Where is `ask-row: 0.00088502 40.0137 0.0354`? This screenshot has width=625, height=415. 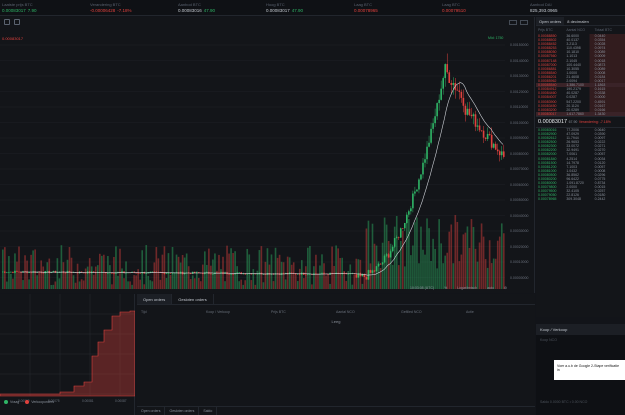 ask-row: 0.00088502 40.0137 0.0354 is located at coordinates (580, 40).